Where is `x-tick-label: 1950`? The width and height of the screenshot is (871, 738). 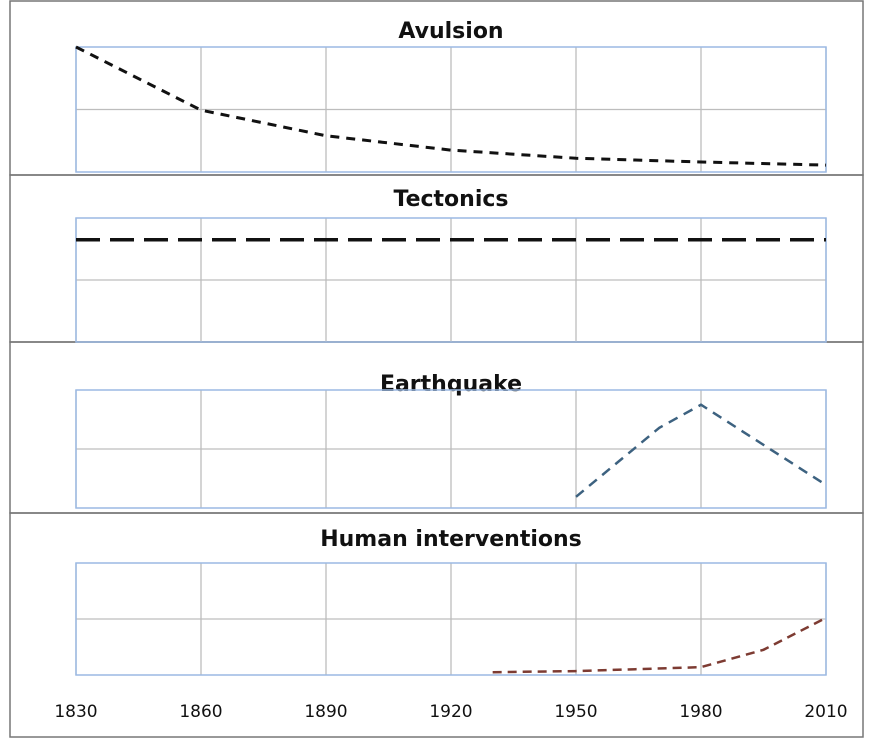 x-tick-label: 1950 is located at coordinates (575, 712).